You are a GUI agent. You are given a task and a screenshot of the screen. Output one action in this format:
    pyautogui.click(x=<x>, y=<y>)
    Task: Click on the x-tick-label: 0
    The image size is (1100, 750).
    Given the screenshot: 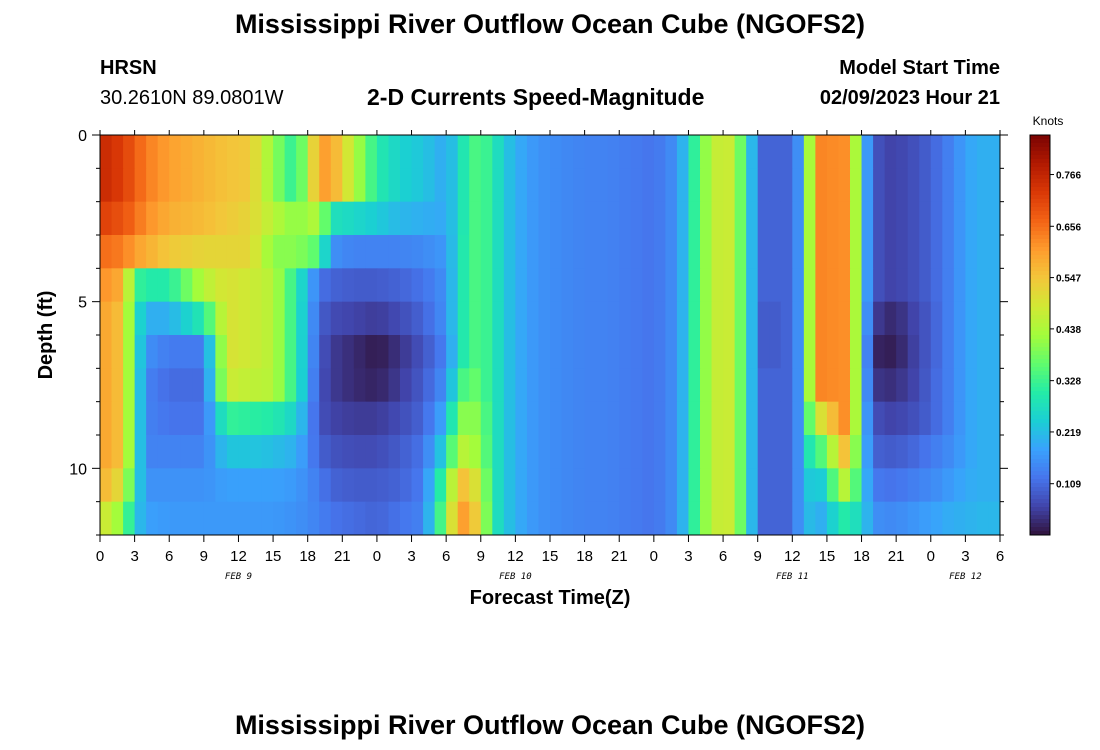 What is the action you would take?
    pyautogui.click(x=654, y=556)
    